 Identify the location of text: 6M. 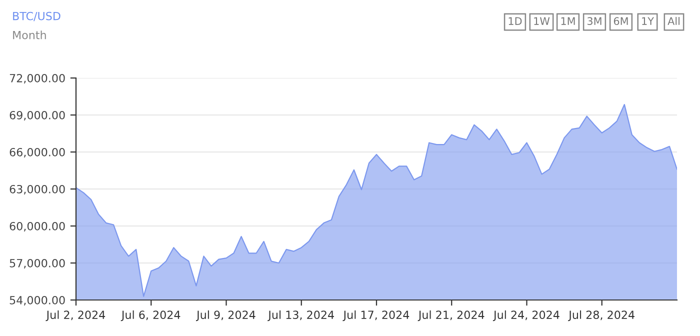
(621, 21).